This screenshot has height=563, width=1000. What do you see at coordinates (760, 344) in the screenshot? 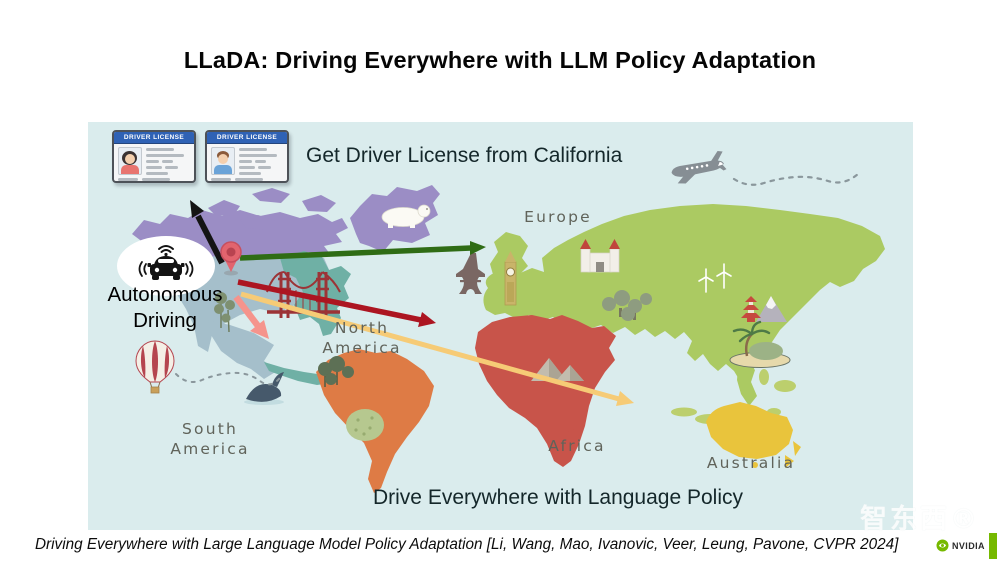
I see `palm-island-icon` at bounding box center [760, 344].